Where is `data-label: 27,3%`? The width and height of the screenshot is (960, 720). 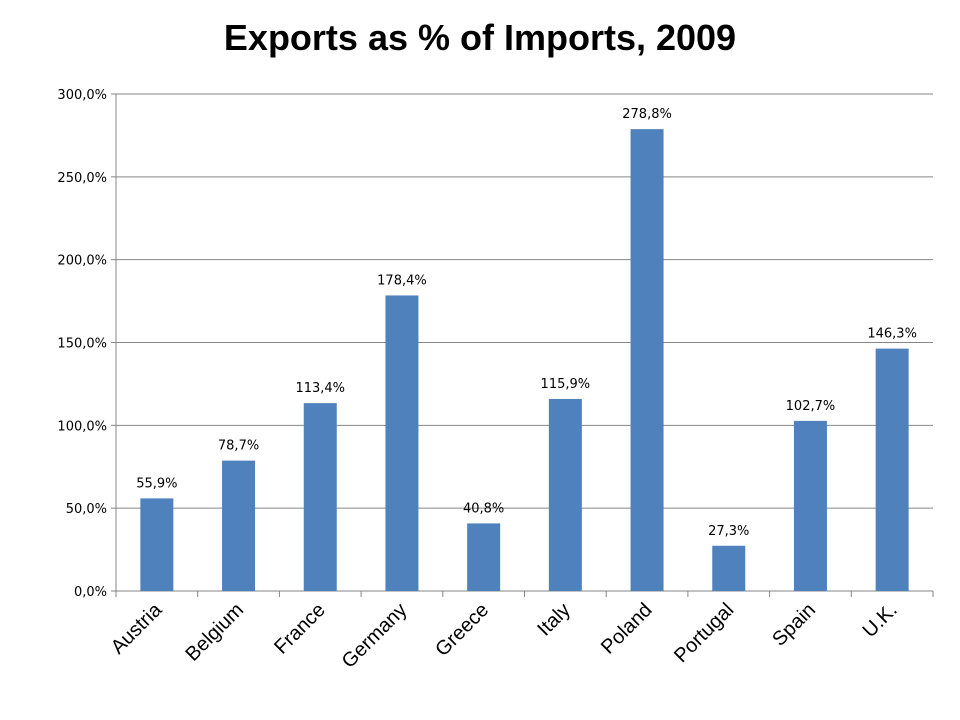 data-label: 27,3% is located at coordinates (728, 531).